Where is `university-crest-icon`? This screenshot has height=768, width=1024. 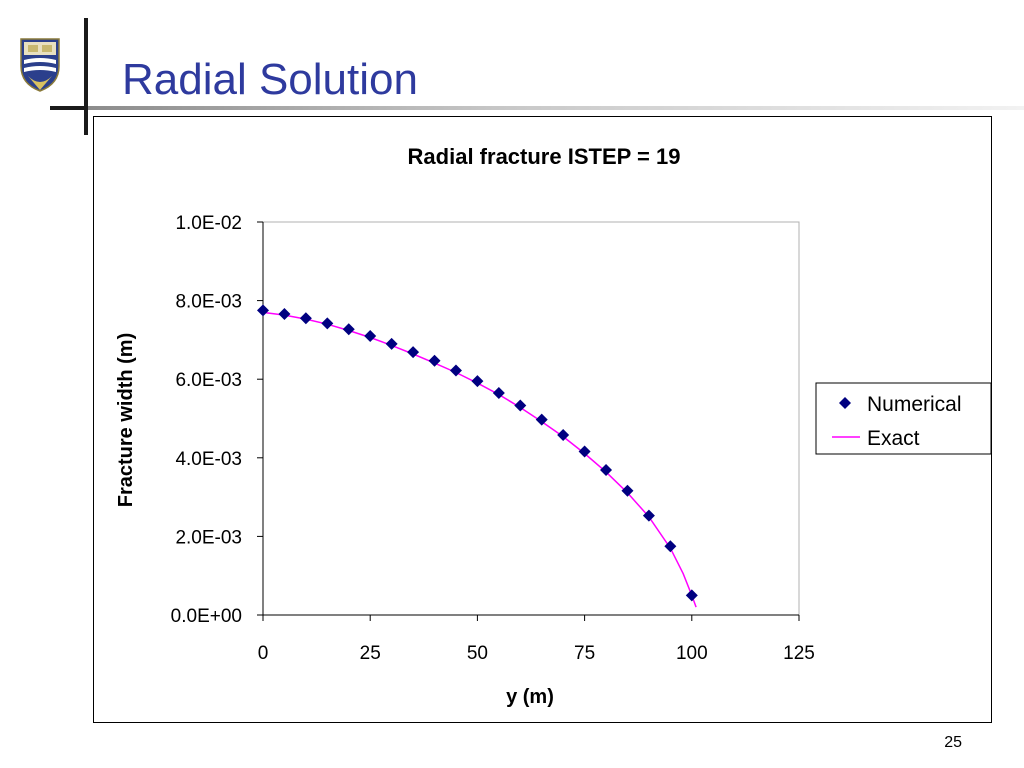
university-crest-icon is located at coordinates (40, 65).